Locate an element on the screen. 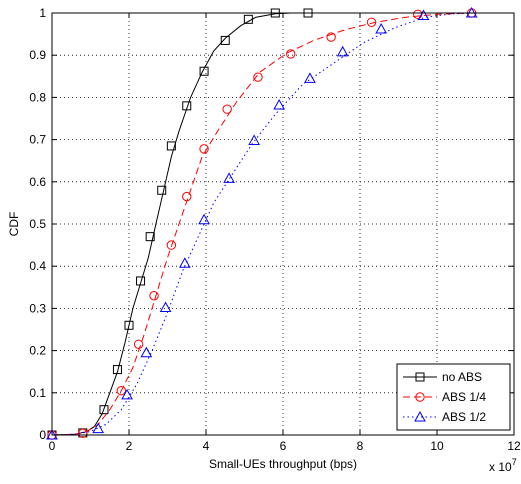  x-multiplier-base: x 10 is located at coordinates (500, 467).